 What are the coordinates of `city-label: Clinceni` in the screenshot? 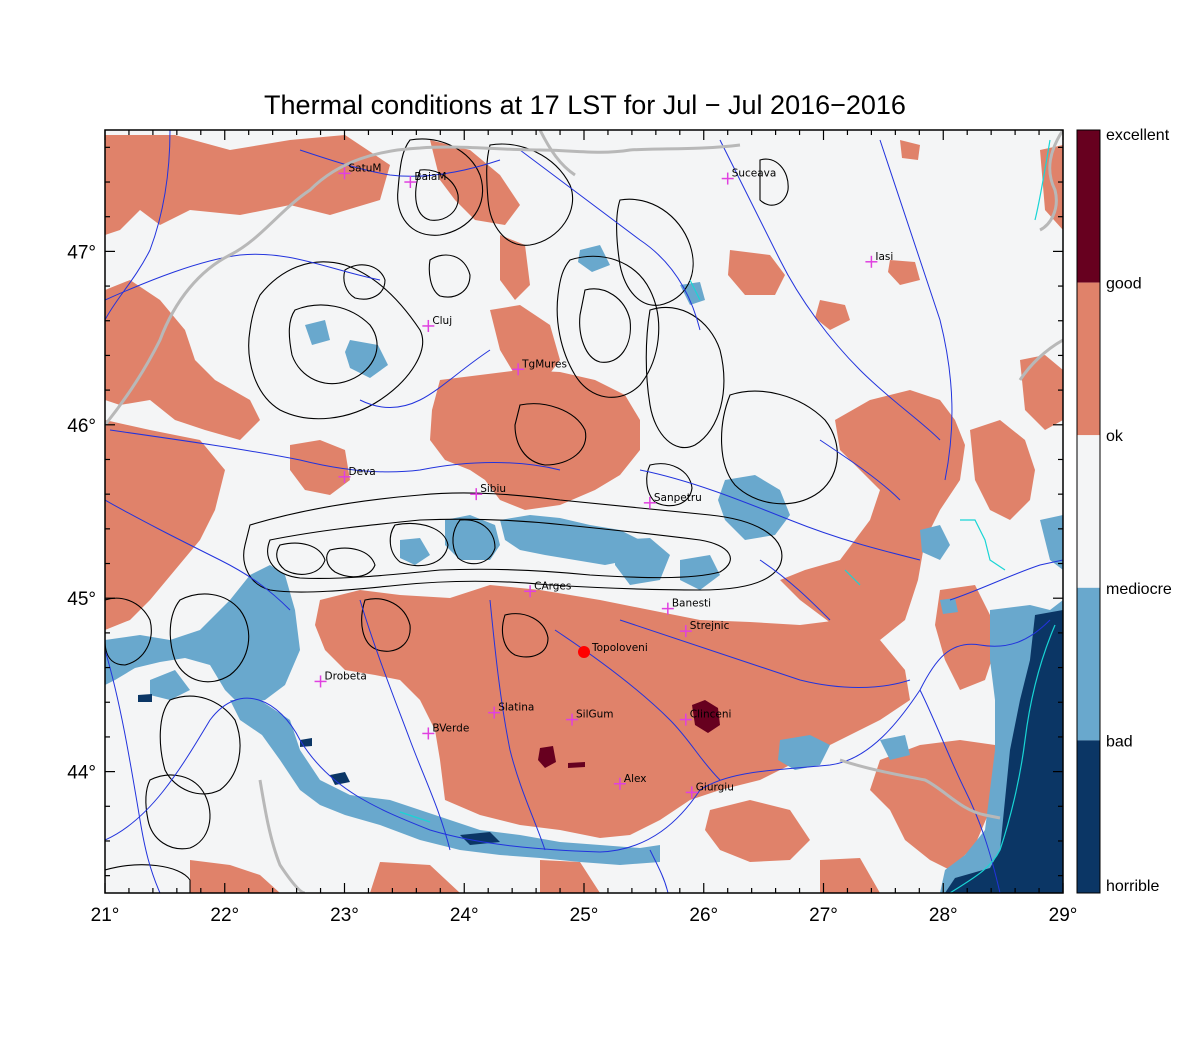 It's located at (711, 715).